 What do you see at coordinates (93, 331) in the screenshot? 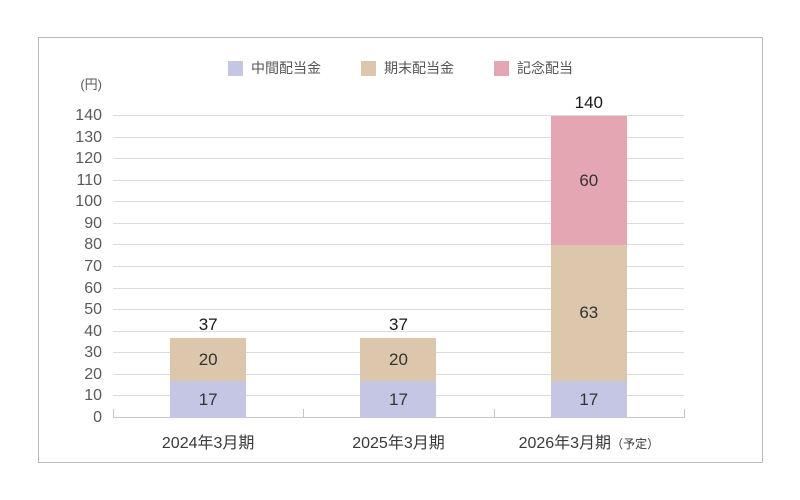
I see `y-tick-label: 40` at bounding box center [93, 331].